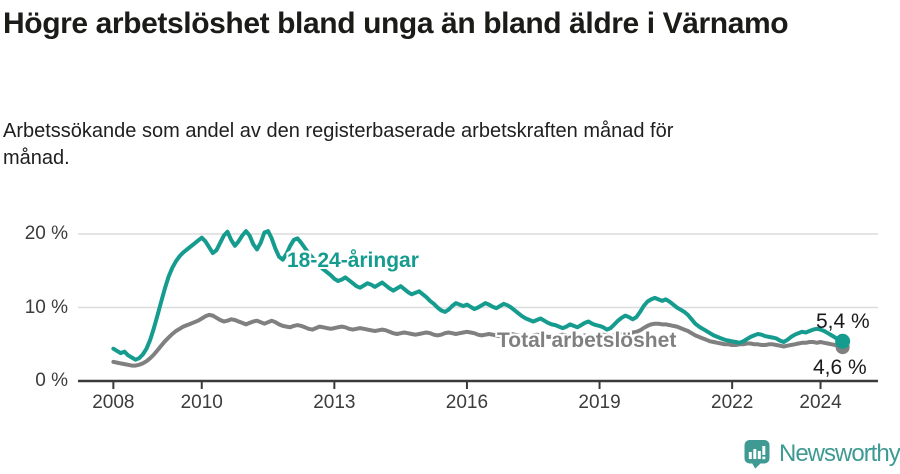 This screenshot has height=474, width=900. Describe the element at coordinates (467, 402) in the screenshot. I see `x-tick-label: 2016` at that location.